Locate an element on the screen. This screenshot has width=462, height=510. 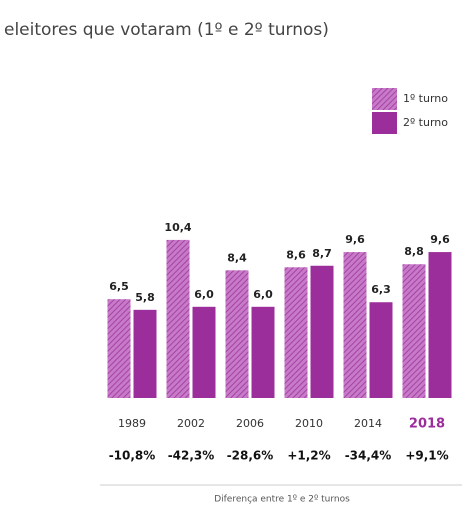
x-tick-label: 1989 is located at coordinates (132, 423).